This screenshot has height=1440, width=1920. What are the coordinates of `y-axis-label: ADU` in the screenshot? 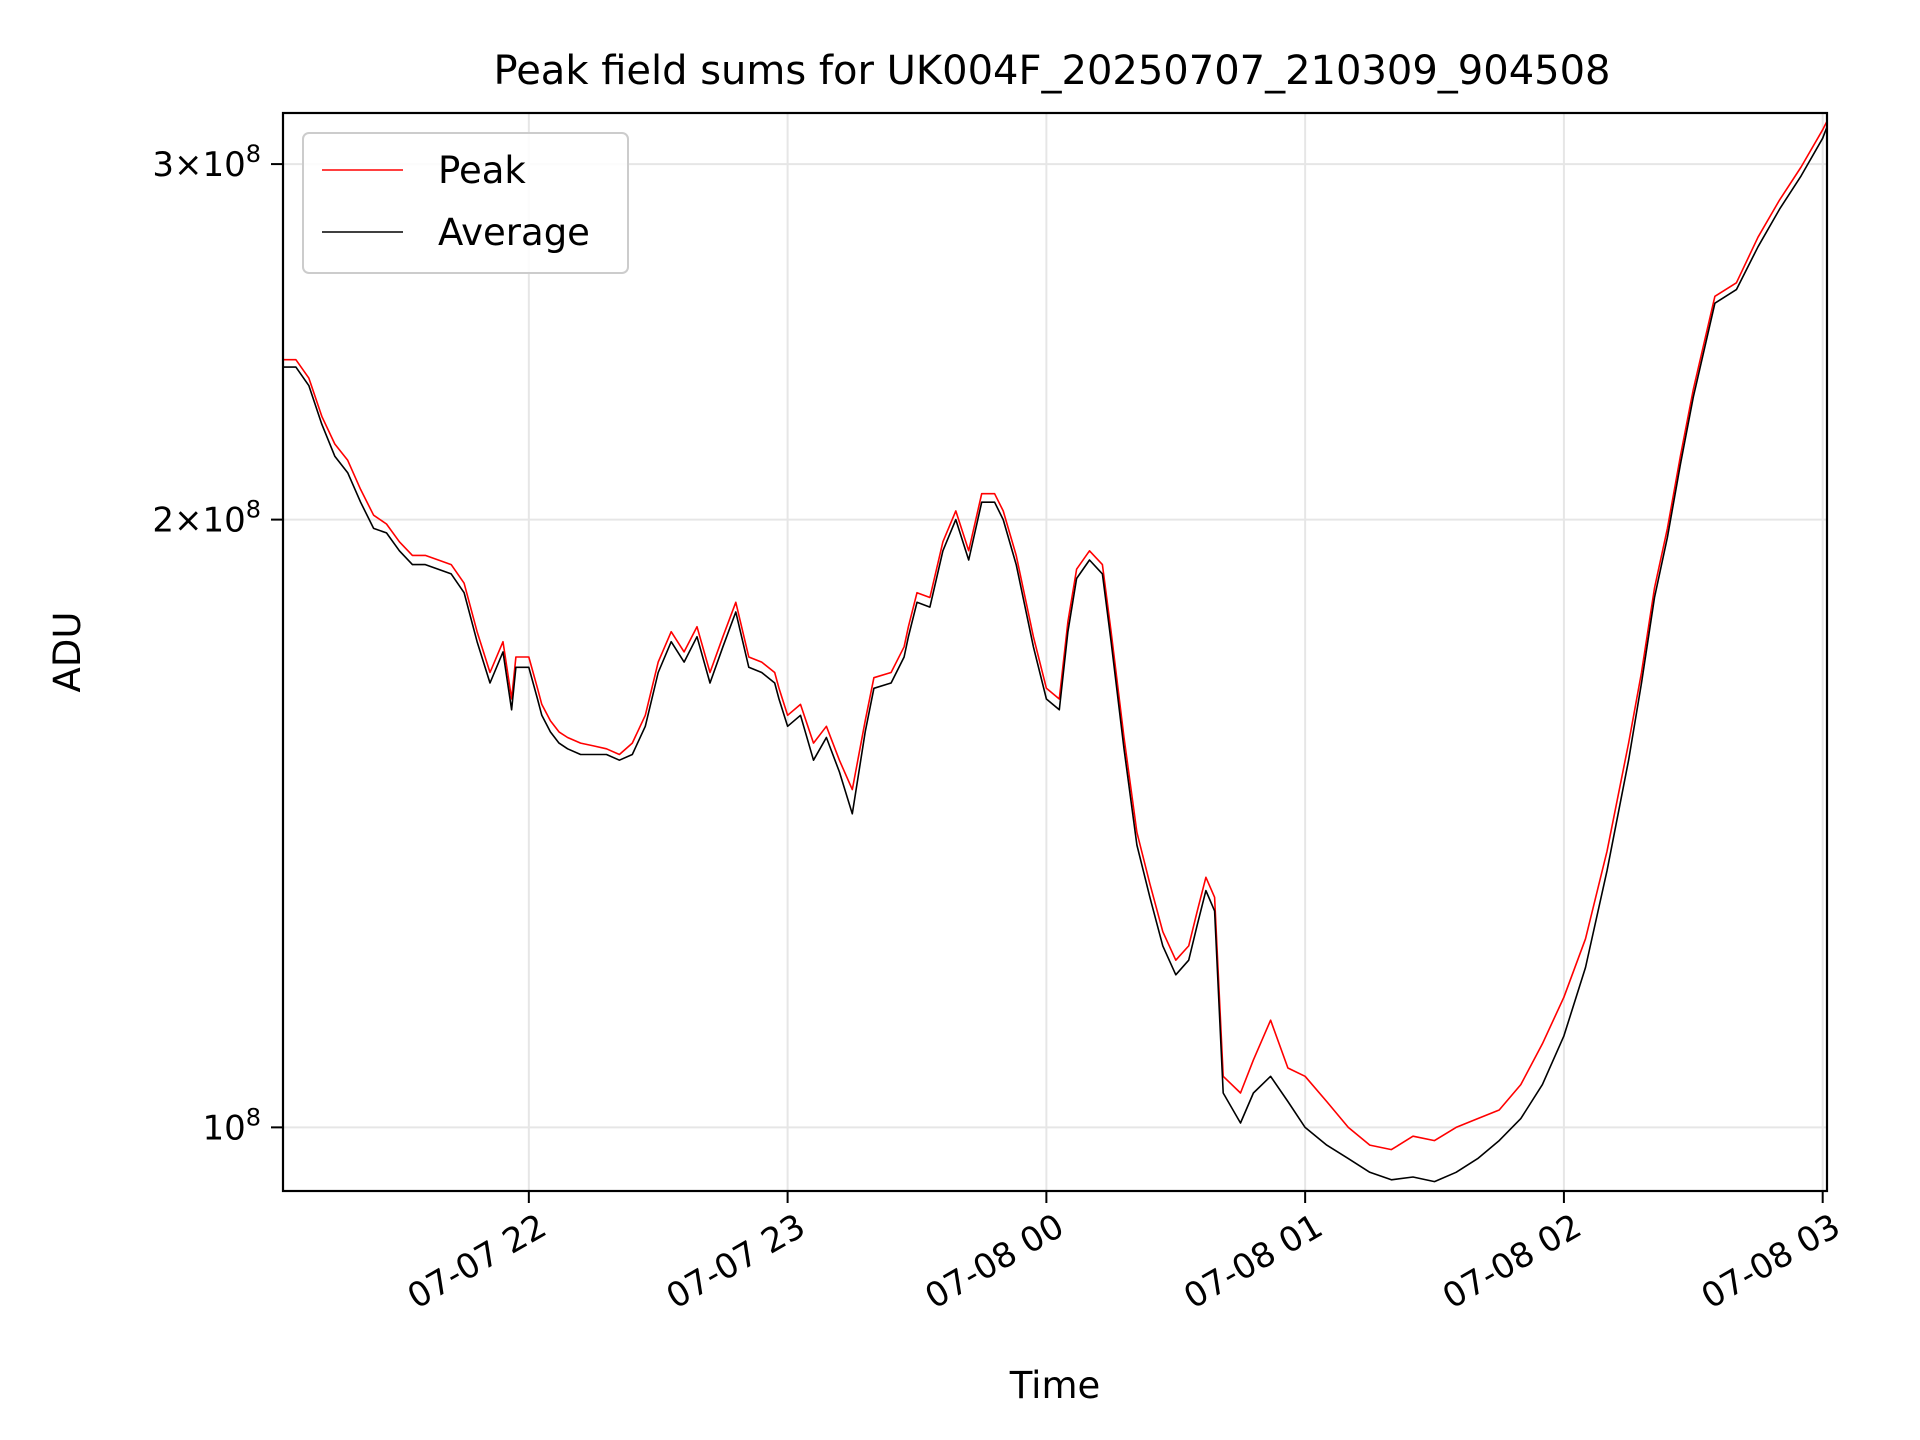 It's located at (67, 652).